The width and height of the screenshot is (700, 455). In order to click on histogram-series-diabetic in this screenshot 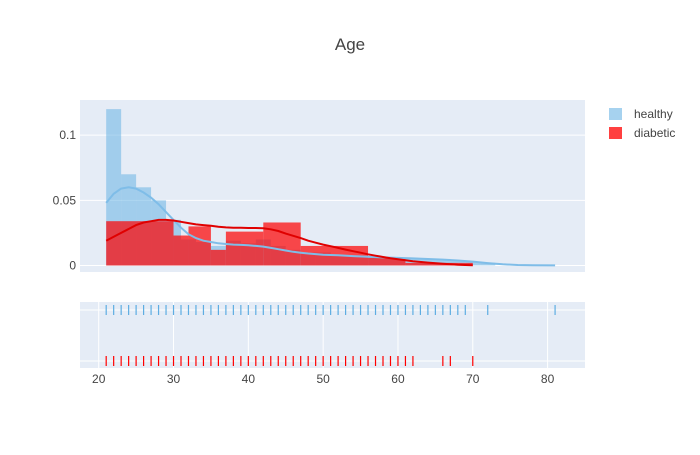, I will do `click(289, 243)`.